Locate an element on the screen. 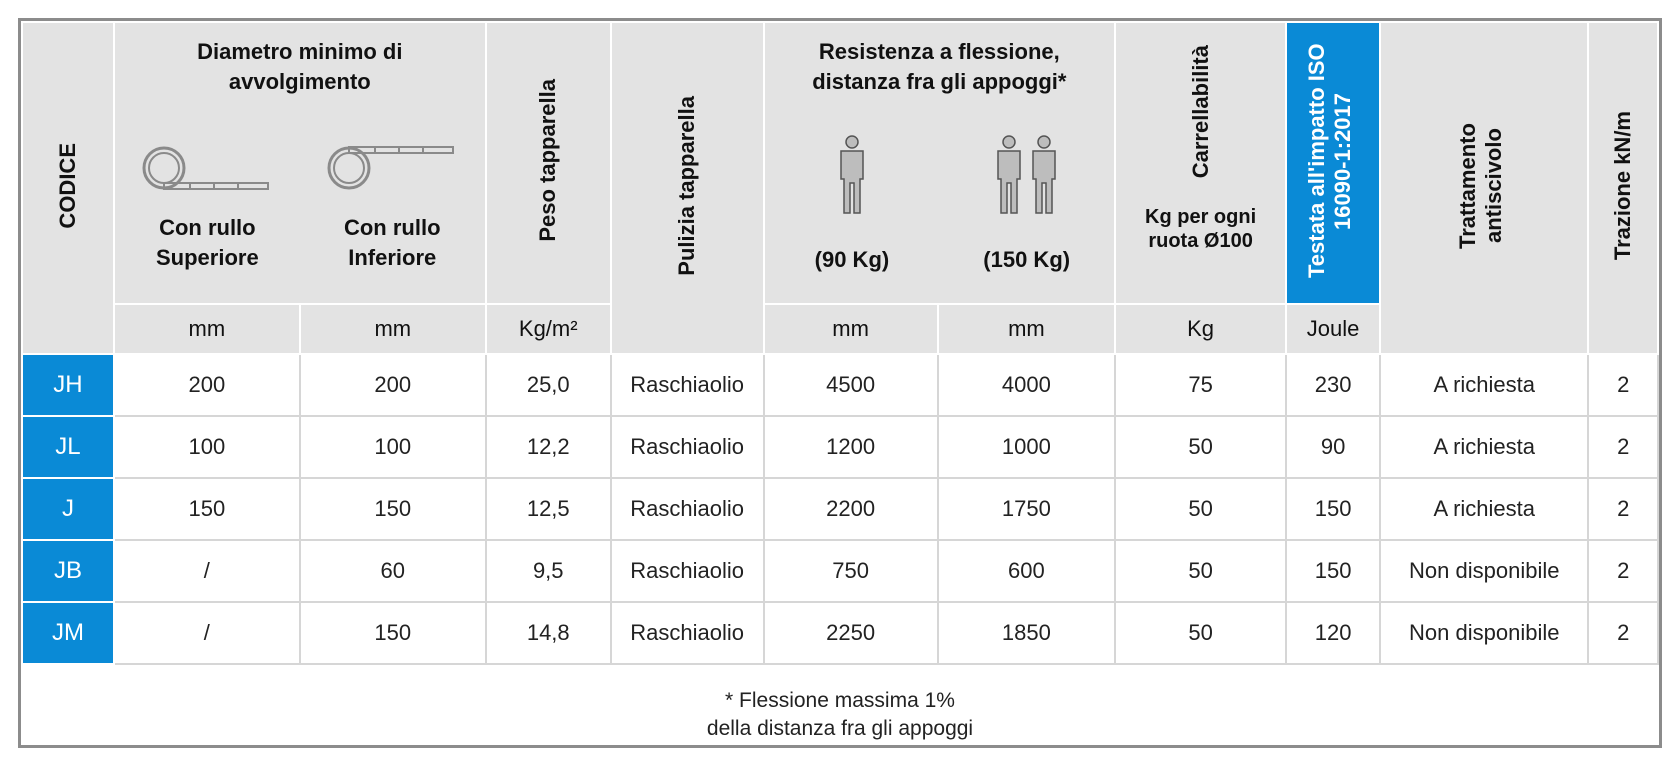  cell-r90: 4500 is located at coordinates (850, 385).